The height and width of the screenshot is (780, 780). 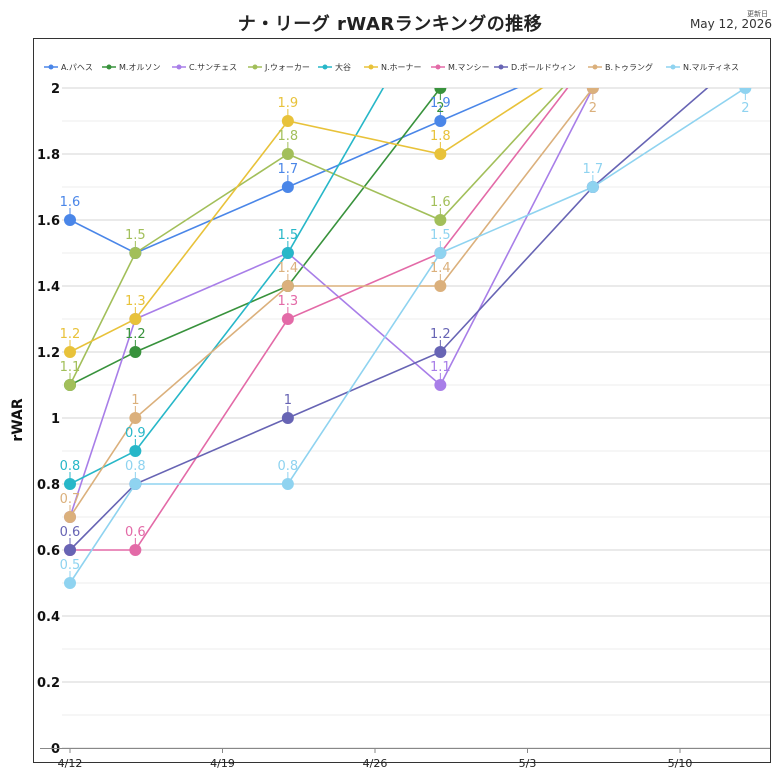 What do you see at coordinates (528, 763) in the screenshot?
I see `x-tick-label: 5/3` at bounding box center [528, 763].